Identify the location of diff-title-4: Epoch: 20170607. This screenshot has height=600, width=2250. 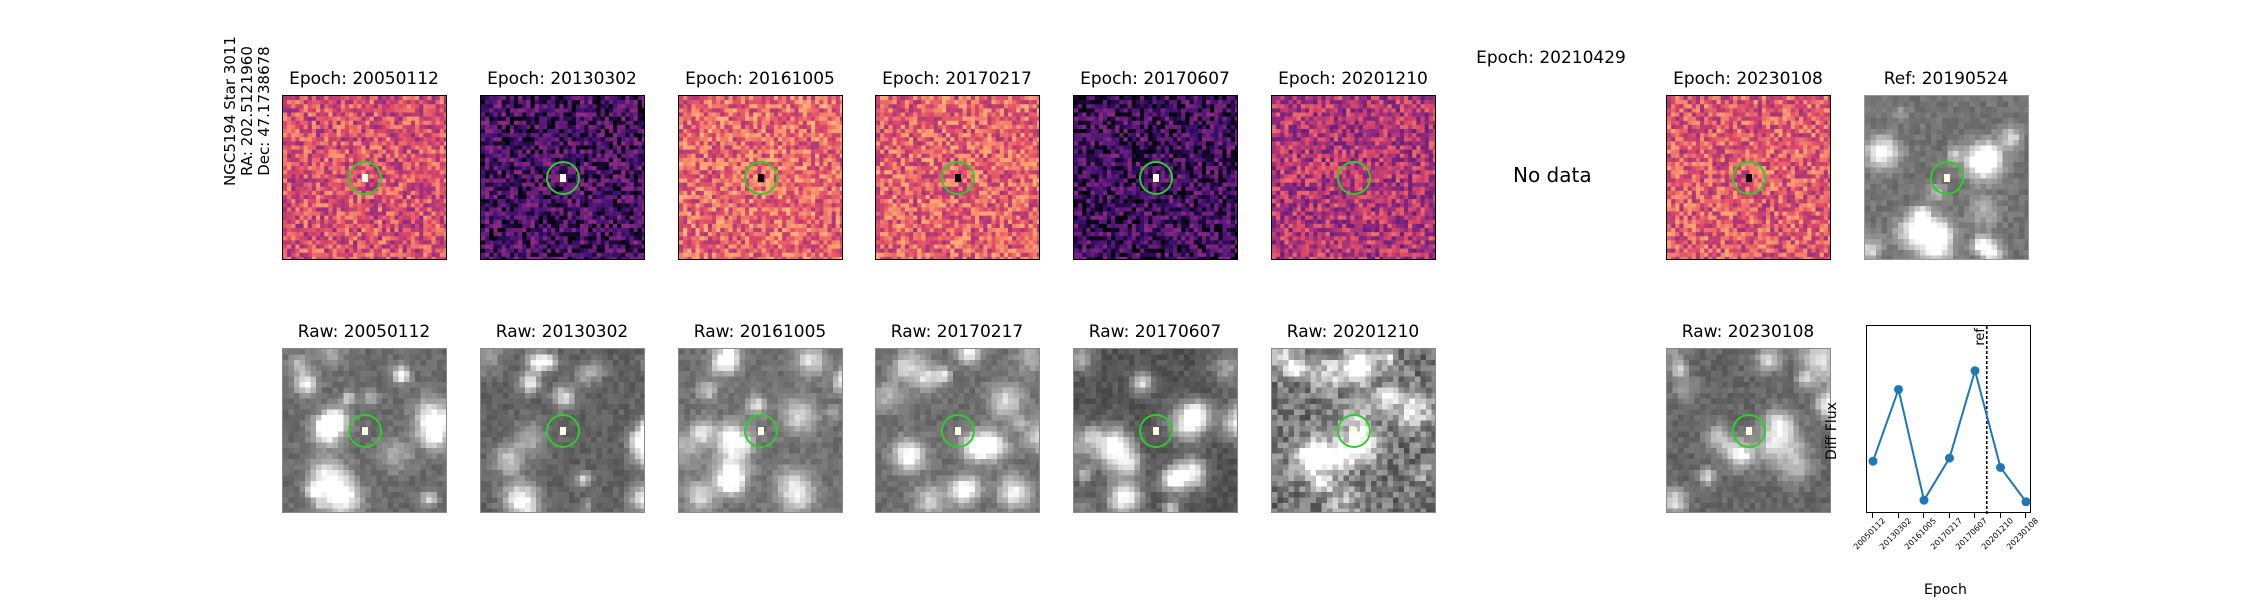
(1155, 79).